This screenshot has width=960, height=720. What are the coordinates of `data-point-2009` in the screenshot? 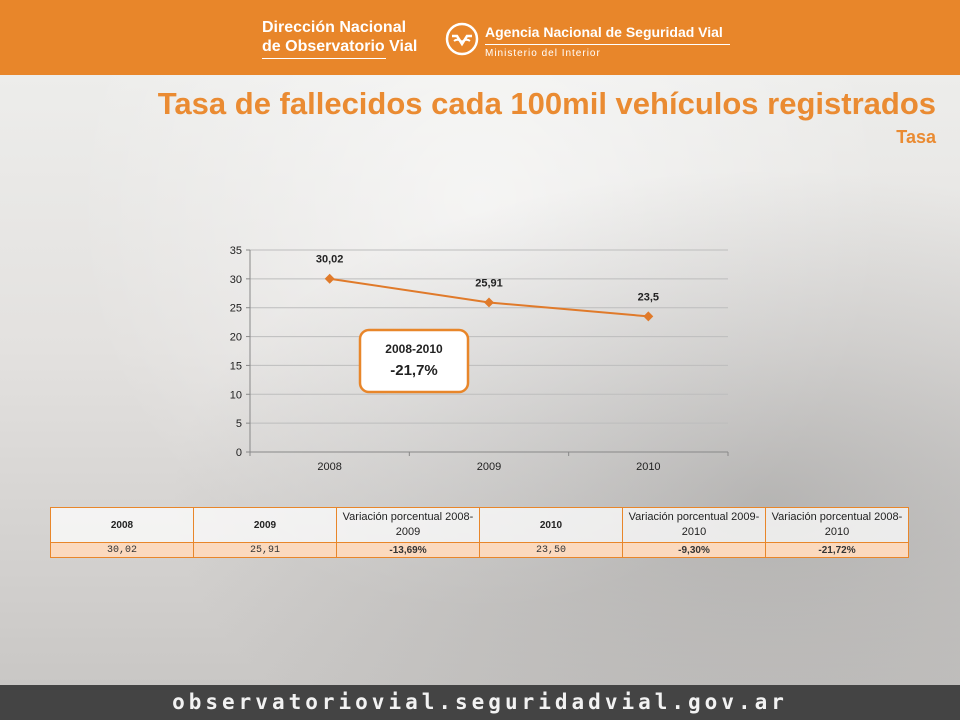 It's located at (489, 302).